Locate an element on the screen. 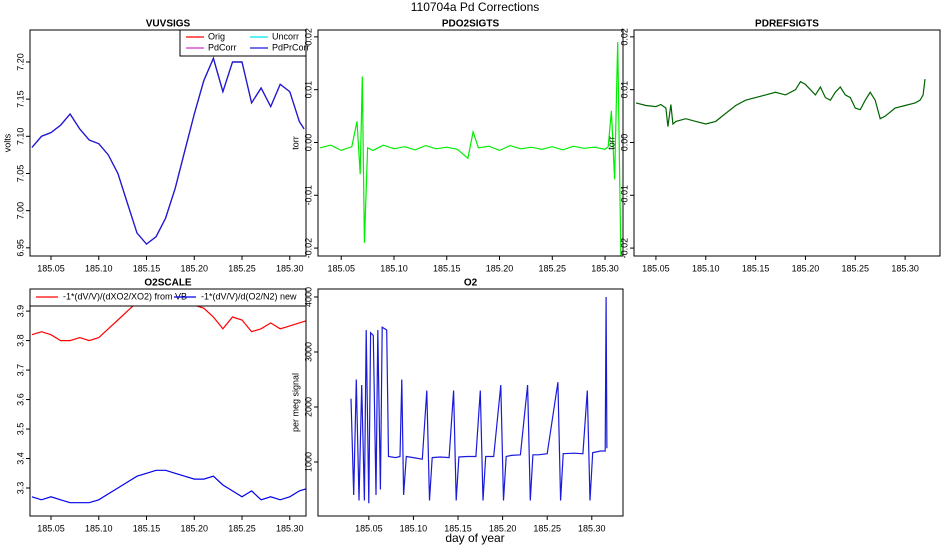 This screenshot has height=550, width=950. y-tick-label: 1000 is located at coordinates (308, 462).